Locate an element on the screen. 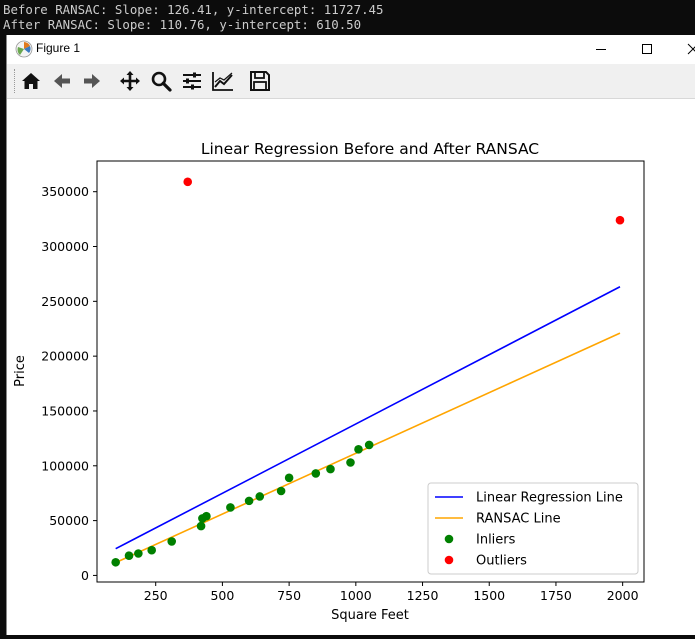 This screenshot has height=639, width=695. y-tick-label: 50000 is located at coordinates (69, 520).